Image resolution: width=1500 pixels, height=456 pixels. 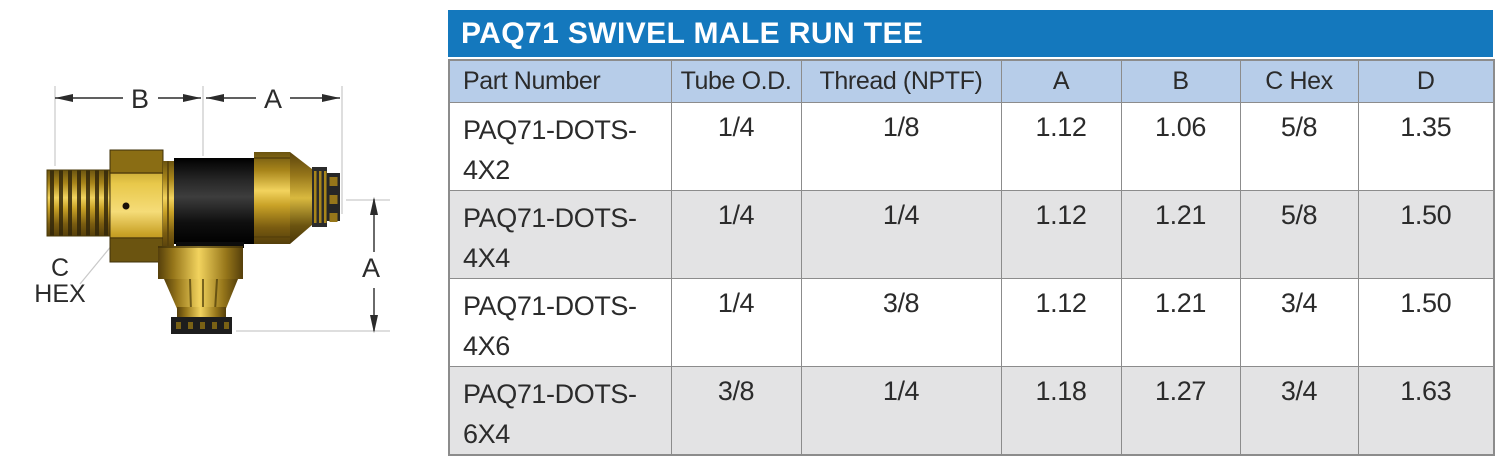 What do you see at coordinates (560, 410) in the screenshot?
I see `part-number-cell: PAQ71-DOTS- 6X4` at bounding box center [560, 410].